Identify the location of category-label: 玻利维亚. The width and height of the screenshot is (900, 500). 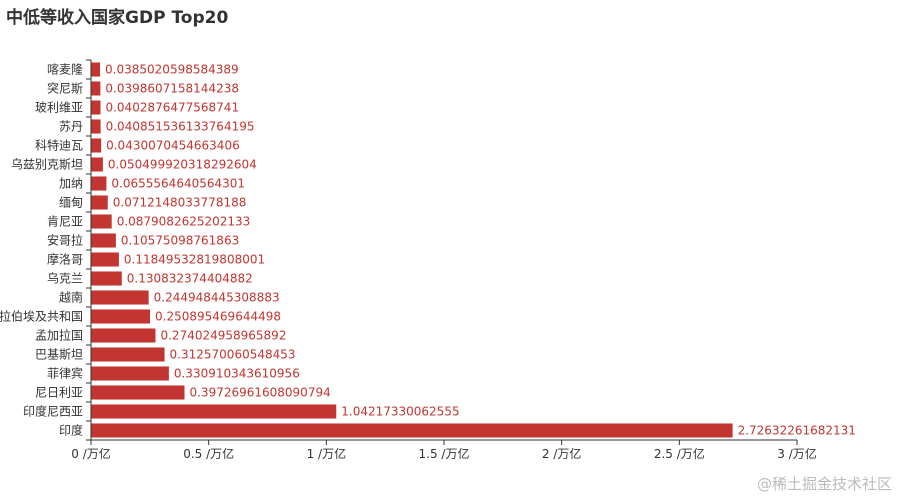
(59, 108).